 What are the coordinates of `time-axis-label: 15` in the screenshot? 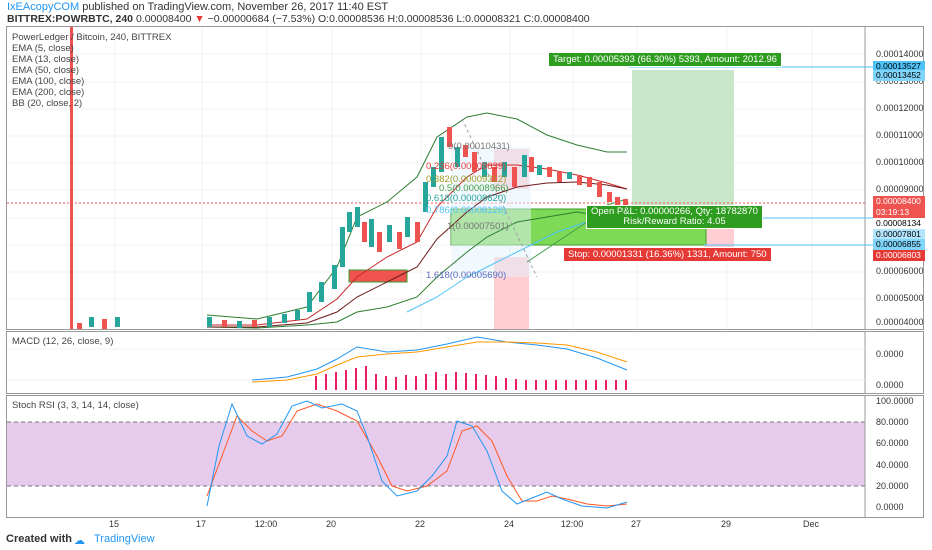 It's located at (114, 524).